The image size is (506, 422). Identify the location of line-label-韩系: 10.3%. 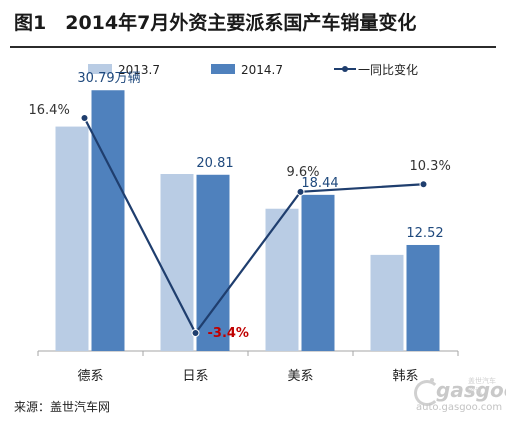
(430, 166).